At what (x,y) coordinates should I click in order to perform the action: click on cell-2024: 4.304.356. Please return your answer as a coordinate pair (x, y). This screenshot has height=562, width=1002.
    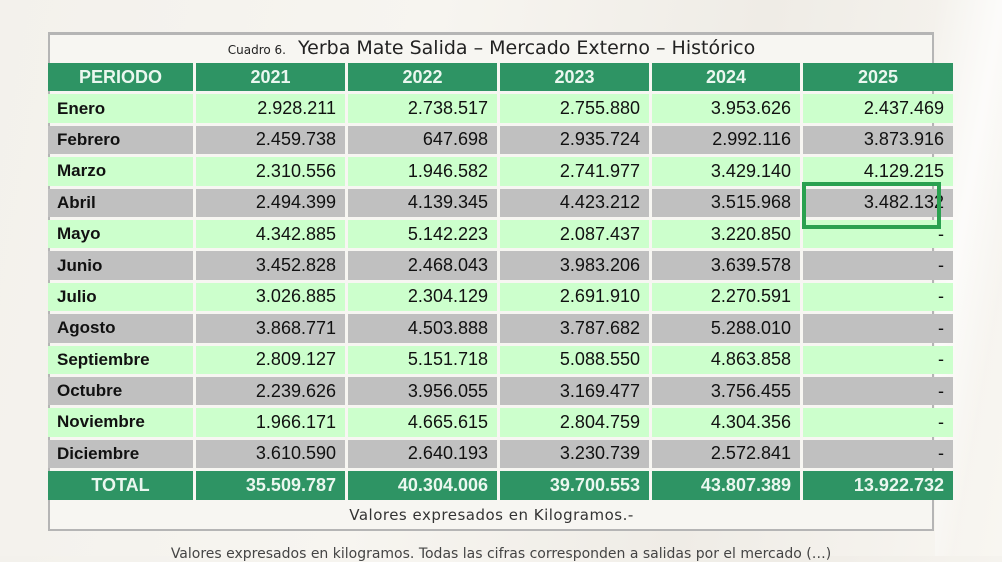
    Looking at the image, I should click on (726, 422).